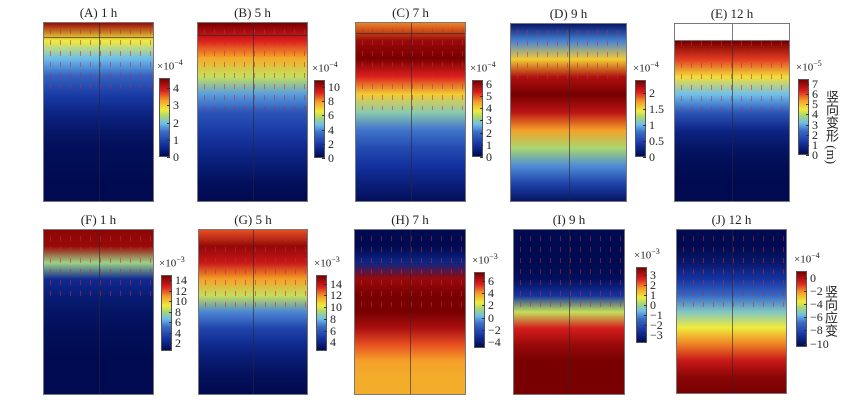  Describe the element at coordinates (816, 330) in the screenshot. I see `colorbar-tick-label: −8` at that location.